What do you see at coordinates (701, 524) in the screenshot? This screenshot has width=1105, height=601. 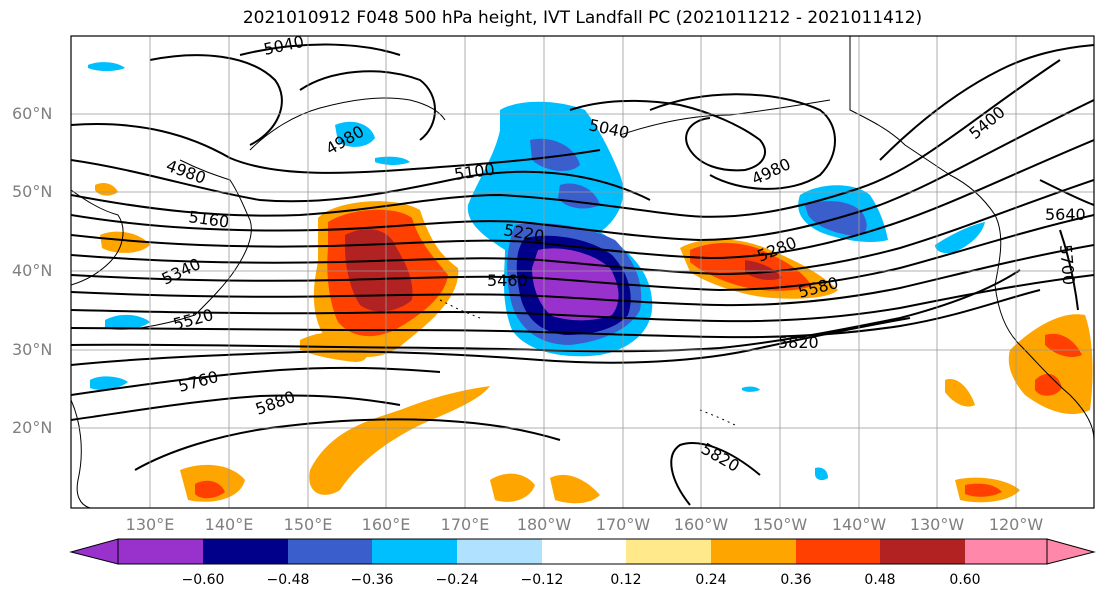 I see `lon-label: 160°W` at bounding box center [701, 524].